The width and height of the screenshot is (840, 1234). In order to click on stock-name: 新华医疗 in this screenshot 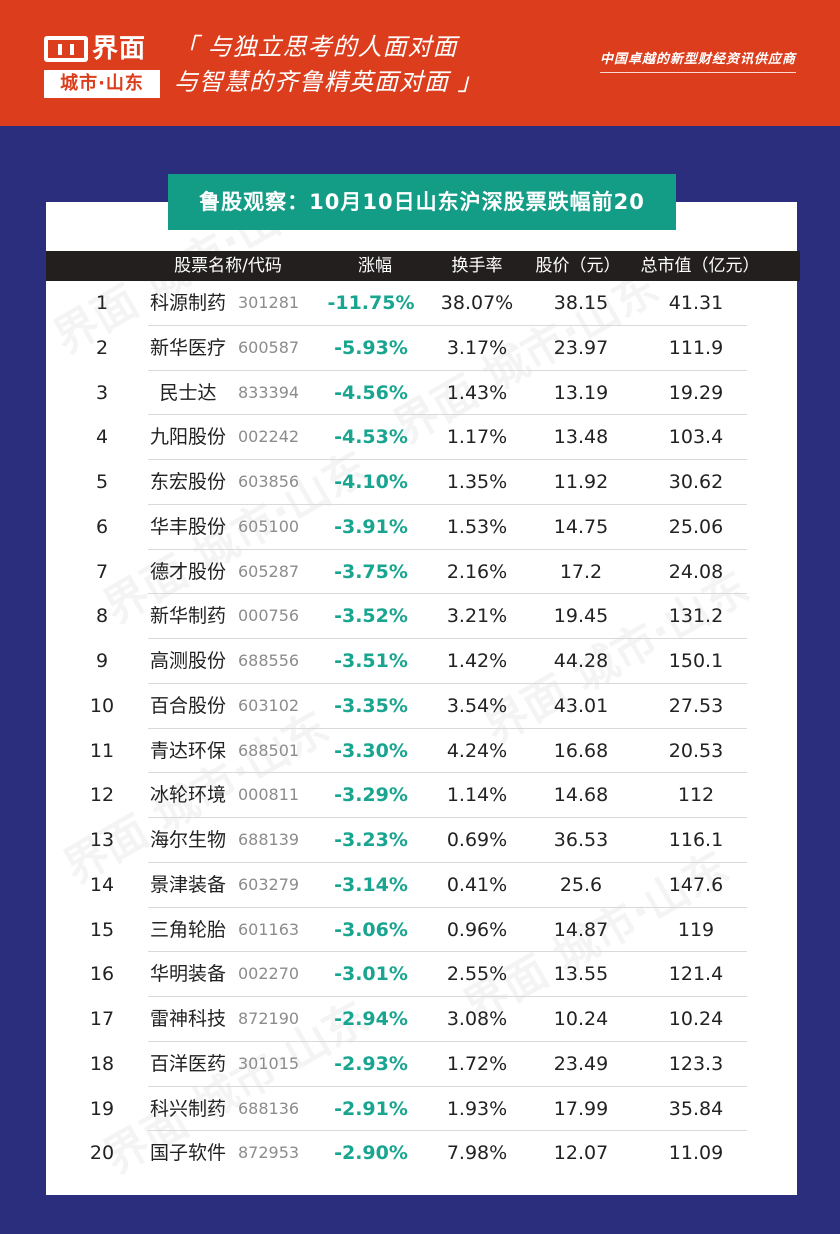, I will do `click(187, 347)`.